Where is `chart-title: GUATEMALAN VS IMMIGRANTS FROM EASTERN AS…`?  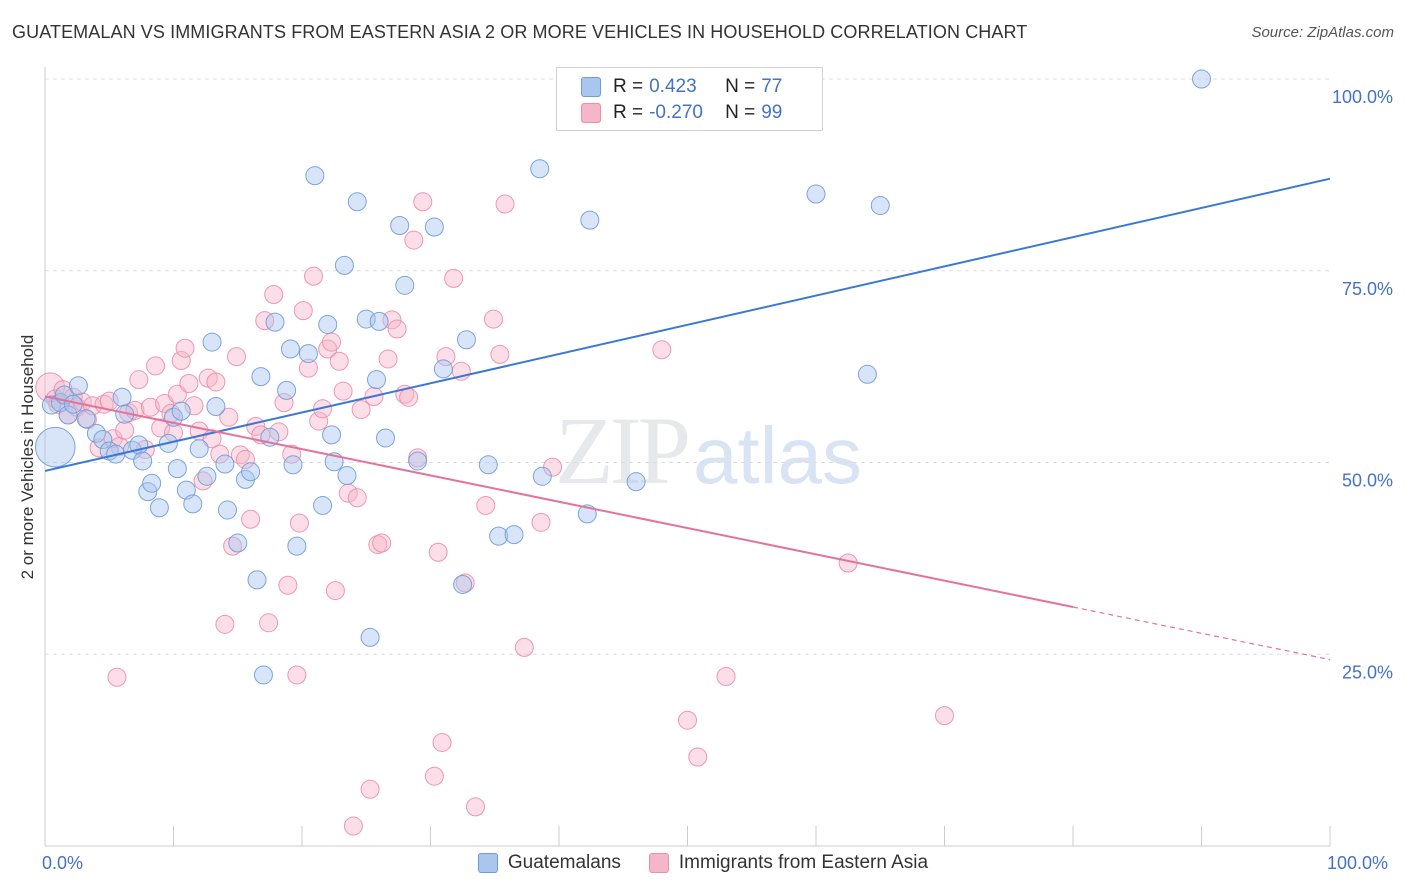
chart-title: GUATEMALAN VS IMMIGRANTS FROM EASTERN AS… is located at coordinates (520, 32).